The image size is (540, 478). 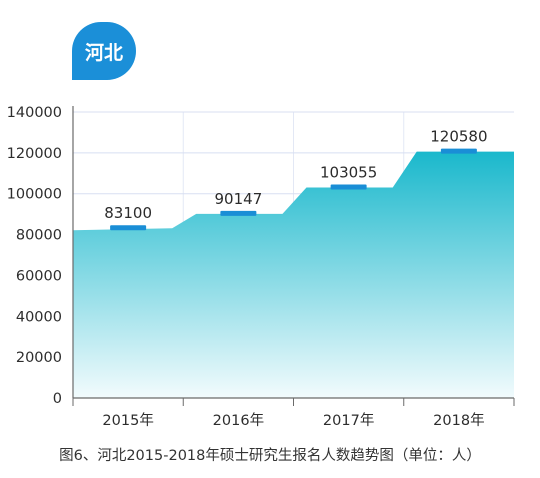 I want to click on x-tick-label: 2015年, so click(x=127, y=420).